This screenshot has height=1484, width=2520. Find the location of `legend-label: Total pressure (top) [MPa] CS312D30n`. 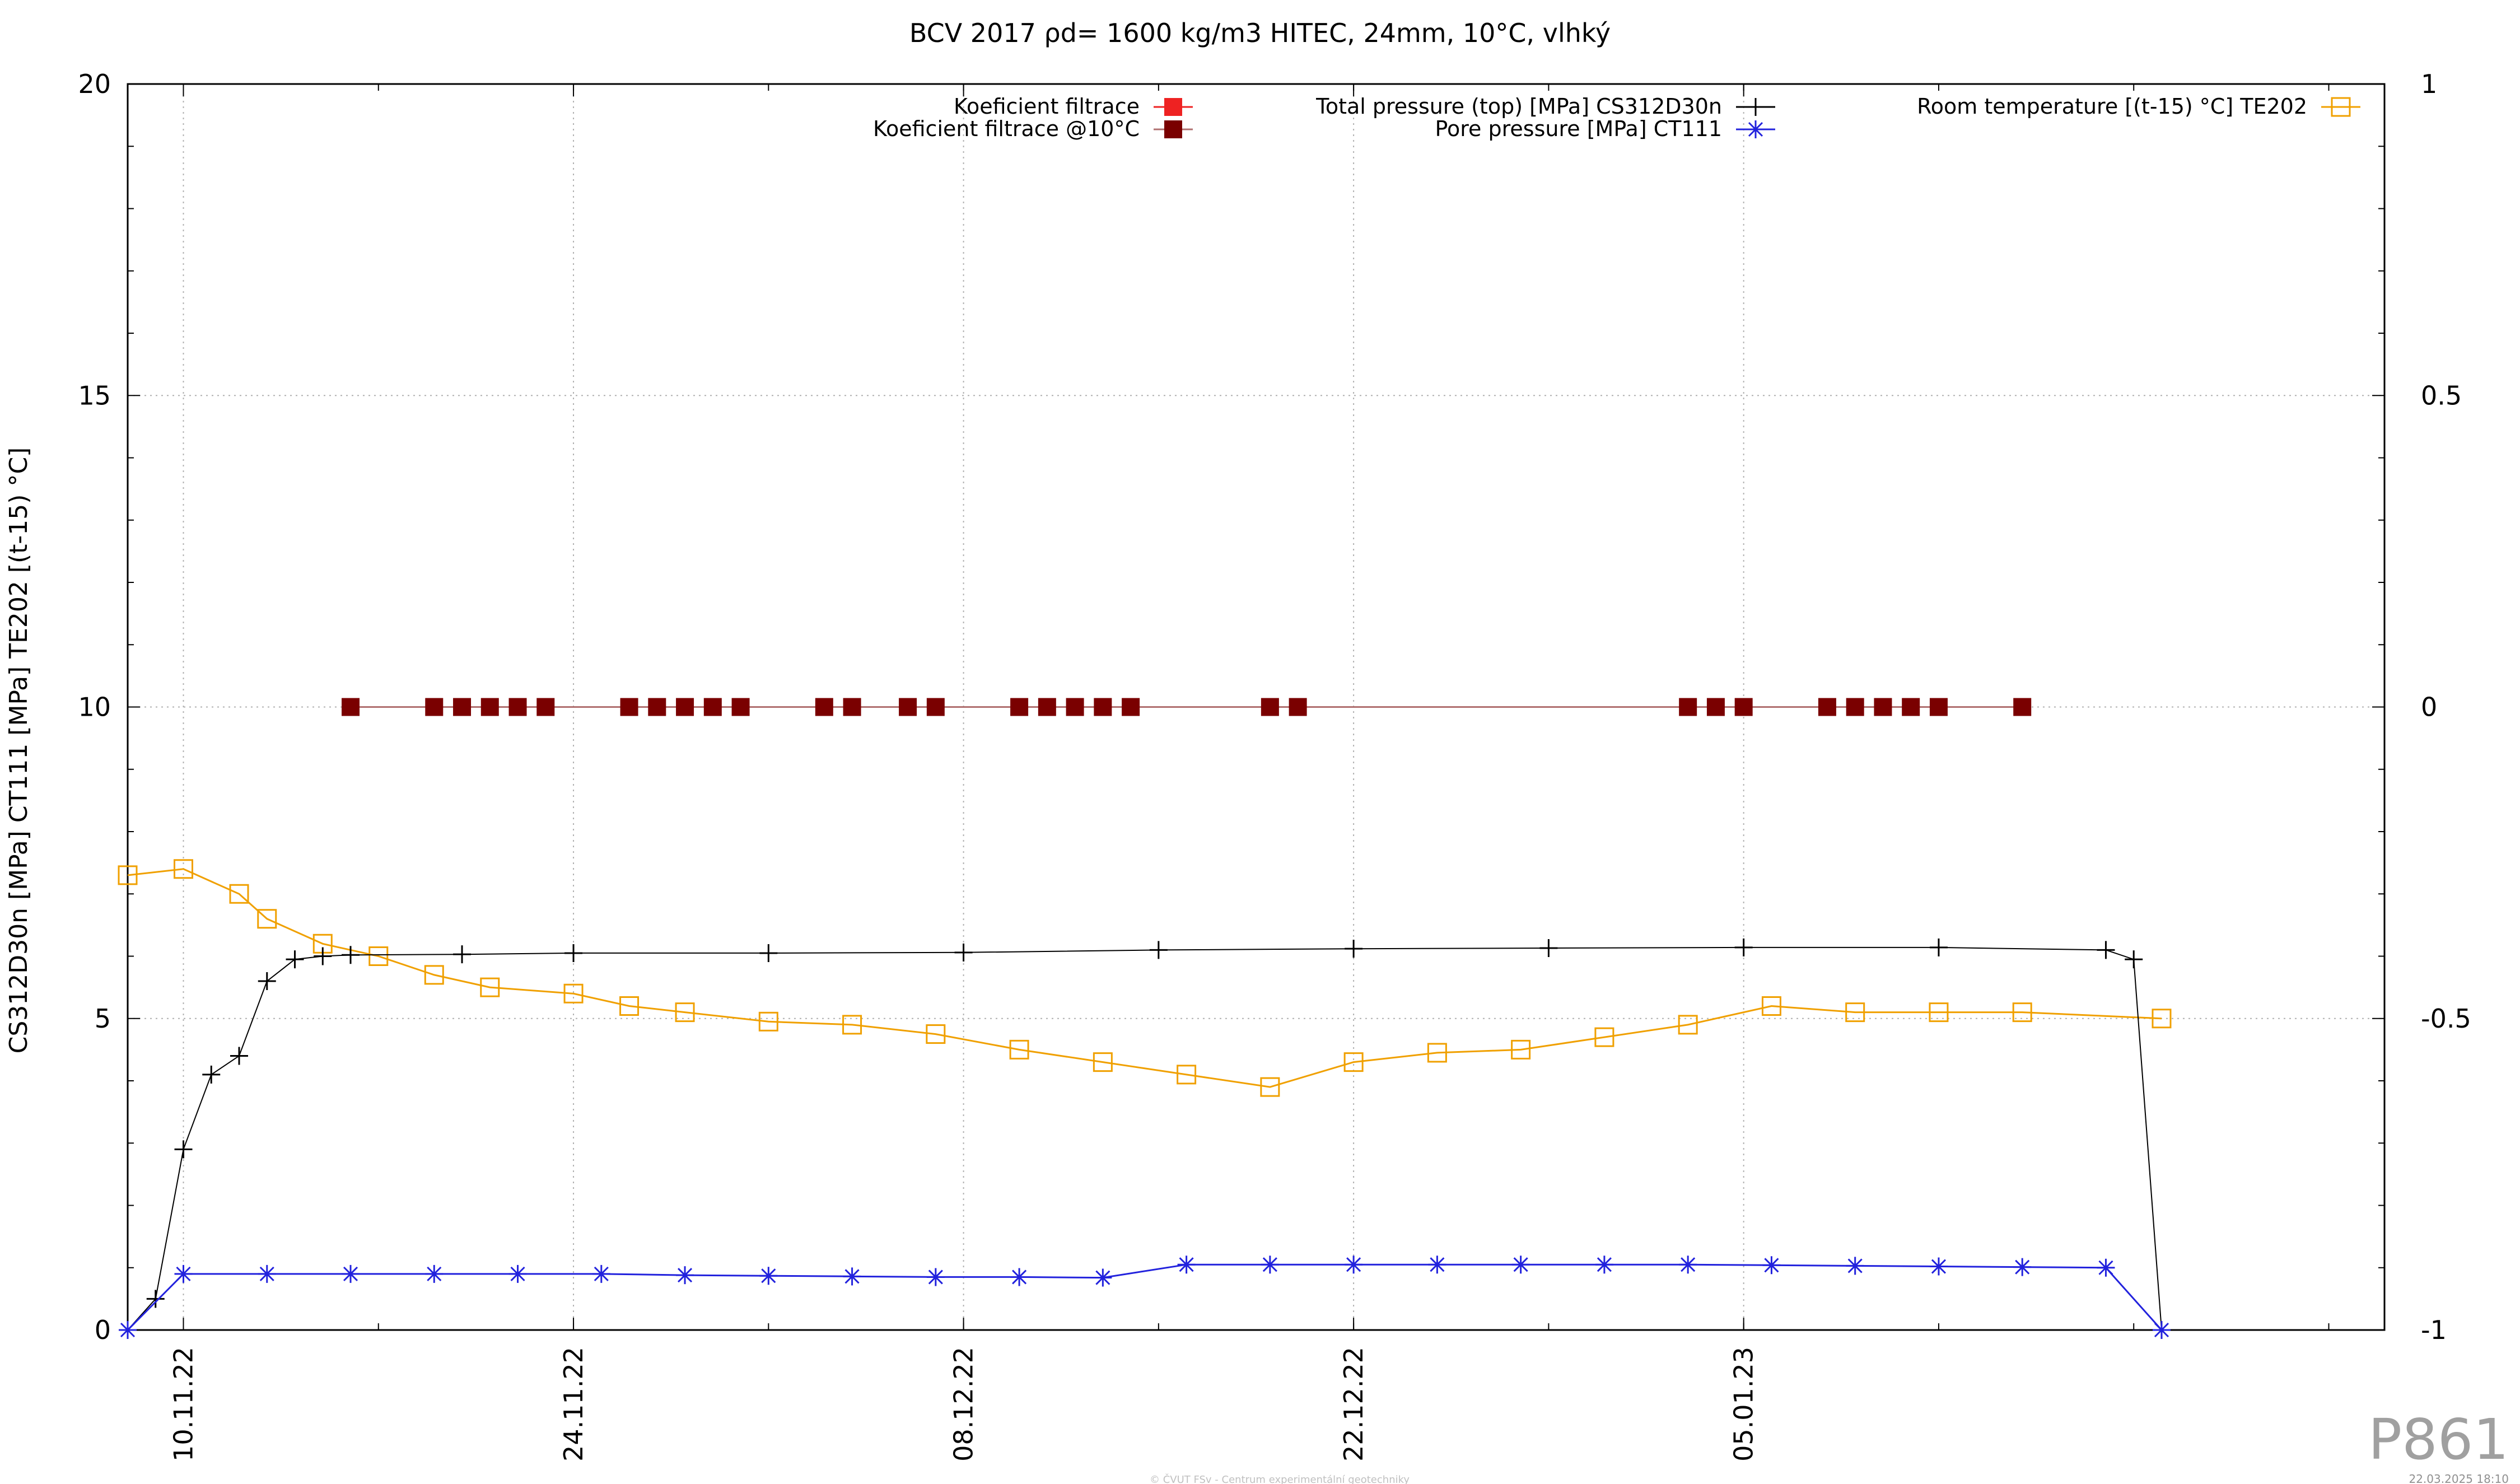

legend-label: Total pressure (top) [MPa] CS312D30n is located at coordinates (1519, 107).